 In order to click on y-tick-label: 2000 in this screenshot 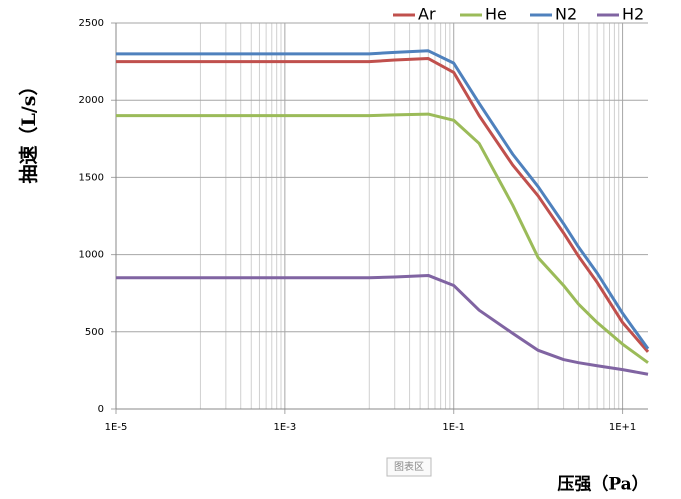, I will do `click(91, 100)`.